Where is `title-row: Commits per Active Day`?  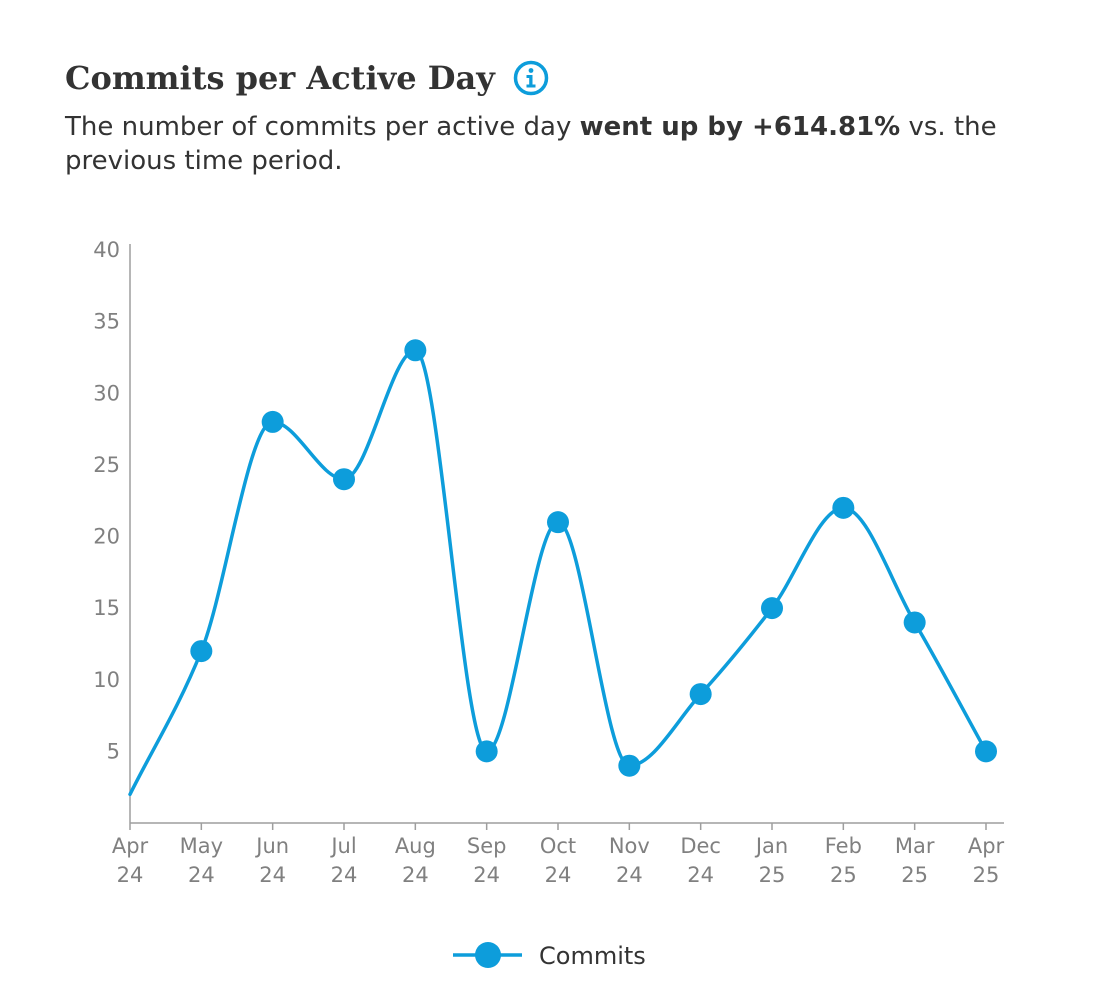
title-row: Commits per Active Day is located at coordinates (545, 78).